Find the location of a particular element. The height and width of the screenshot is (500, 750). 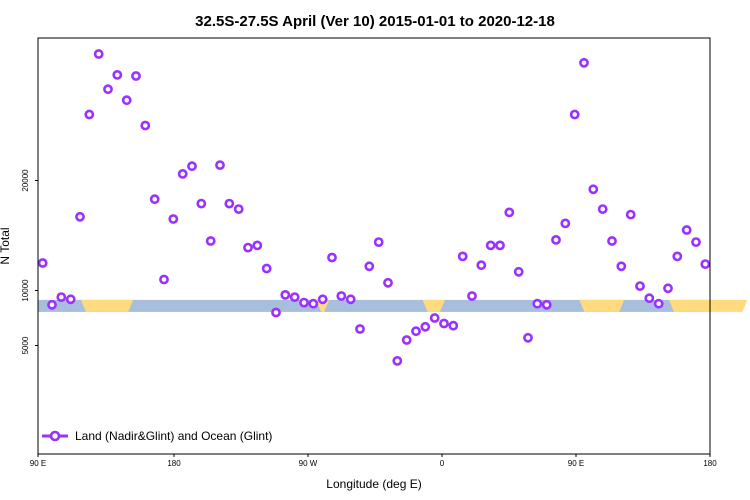

y-axis-label: N Total is located at coordinates (6, 245).